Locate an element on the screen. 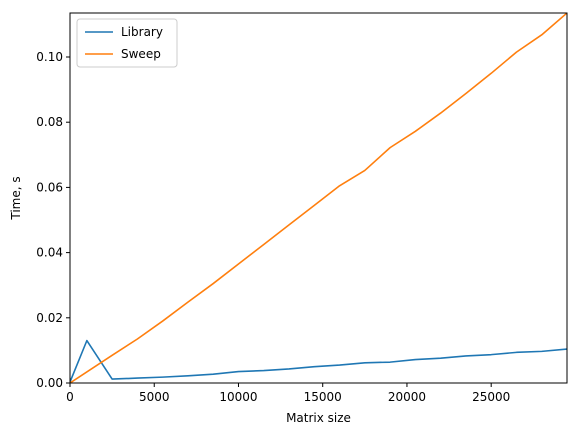 Image resolution: width=579 pixels, height=436 pixels. legend-box is located at coordinates (127, 43).